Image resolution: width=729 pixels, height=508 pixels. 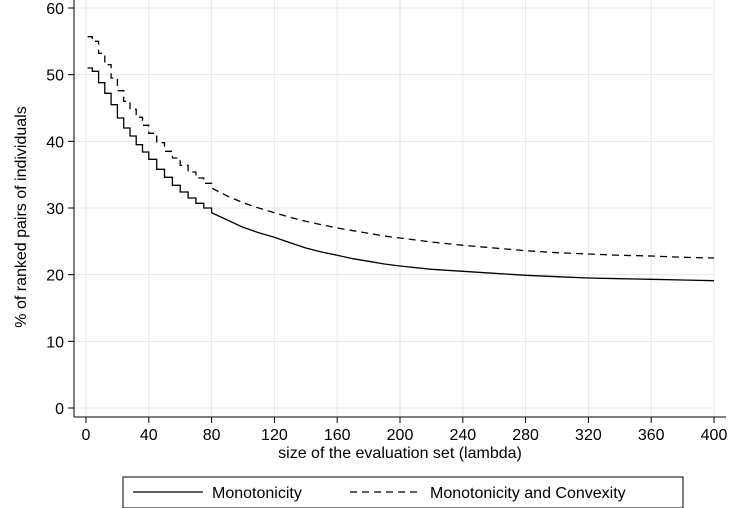 I want to click on x-tick-label-40: 40, so click(x=149, y=435).